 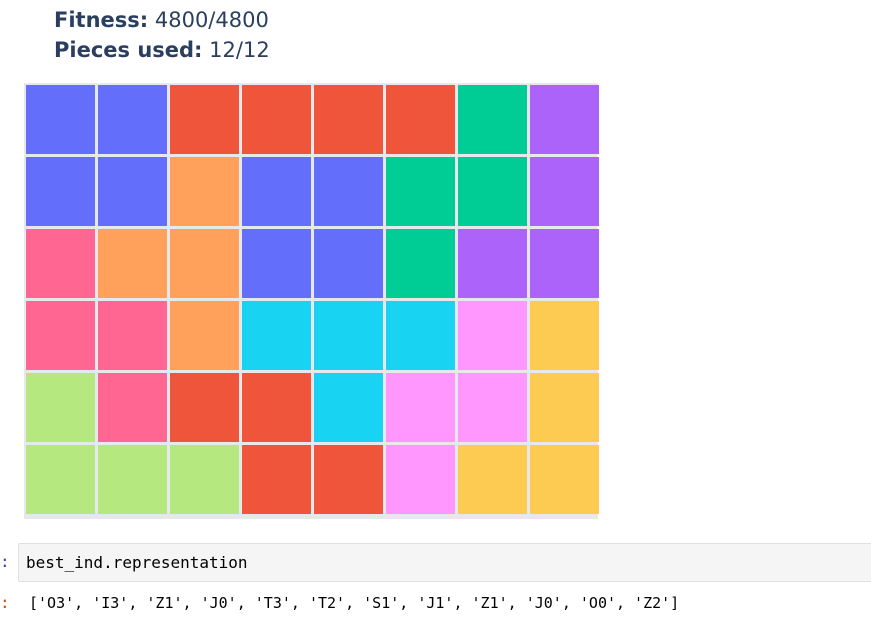 What do you see at coordinates (128, 50) in the screenshot?
I see `pieces-used-label: Pieces used:` at bounding box center [128, 50].